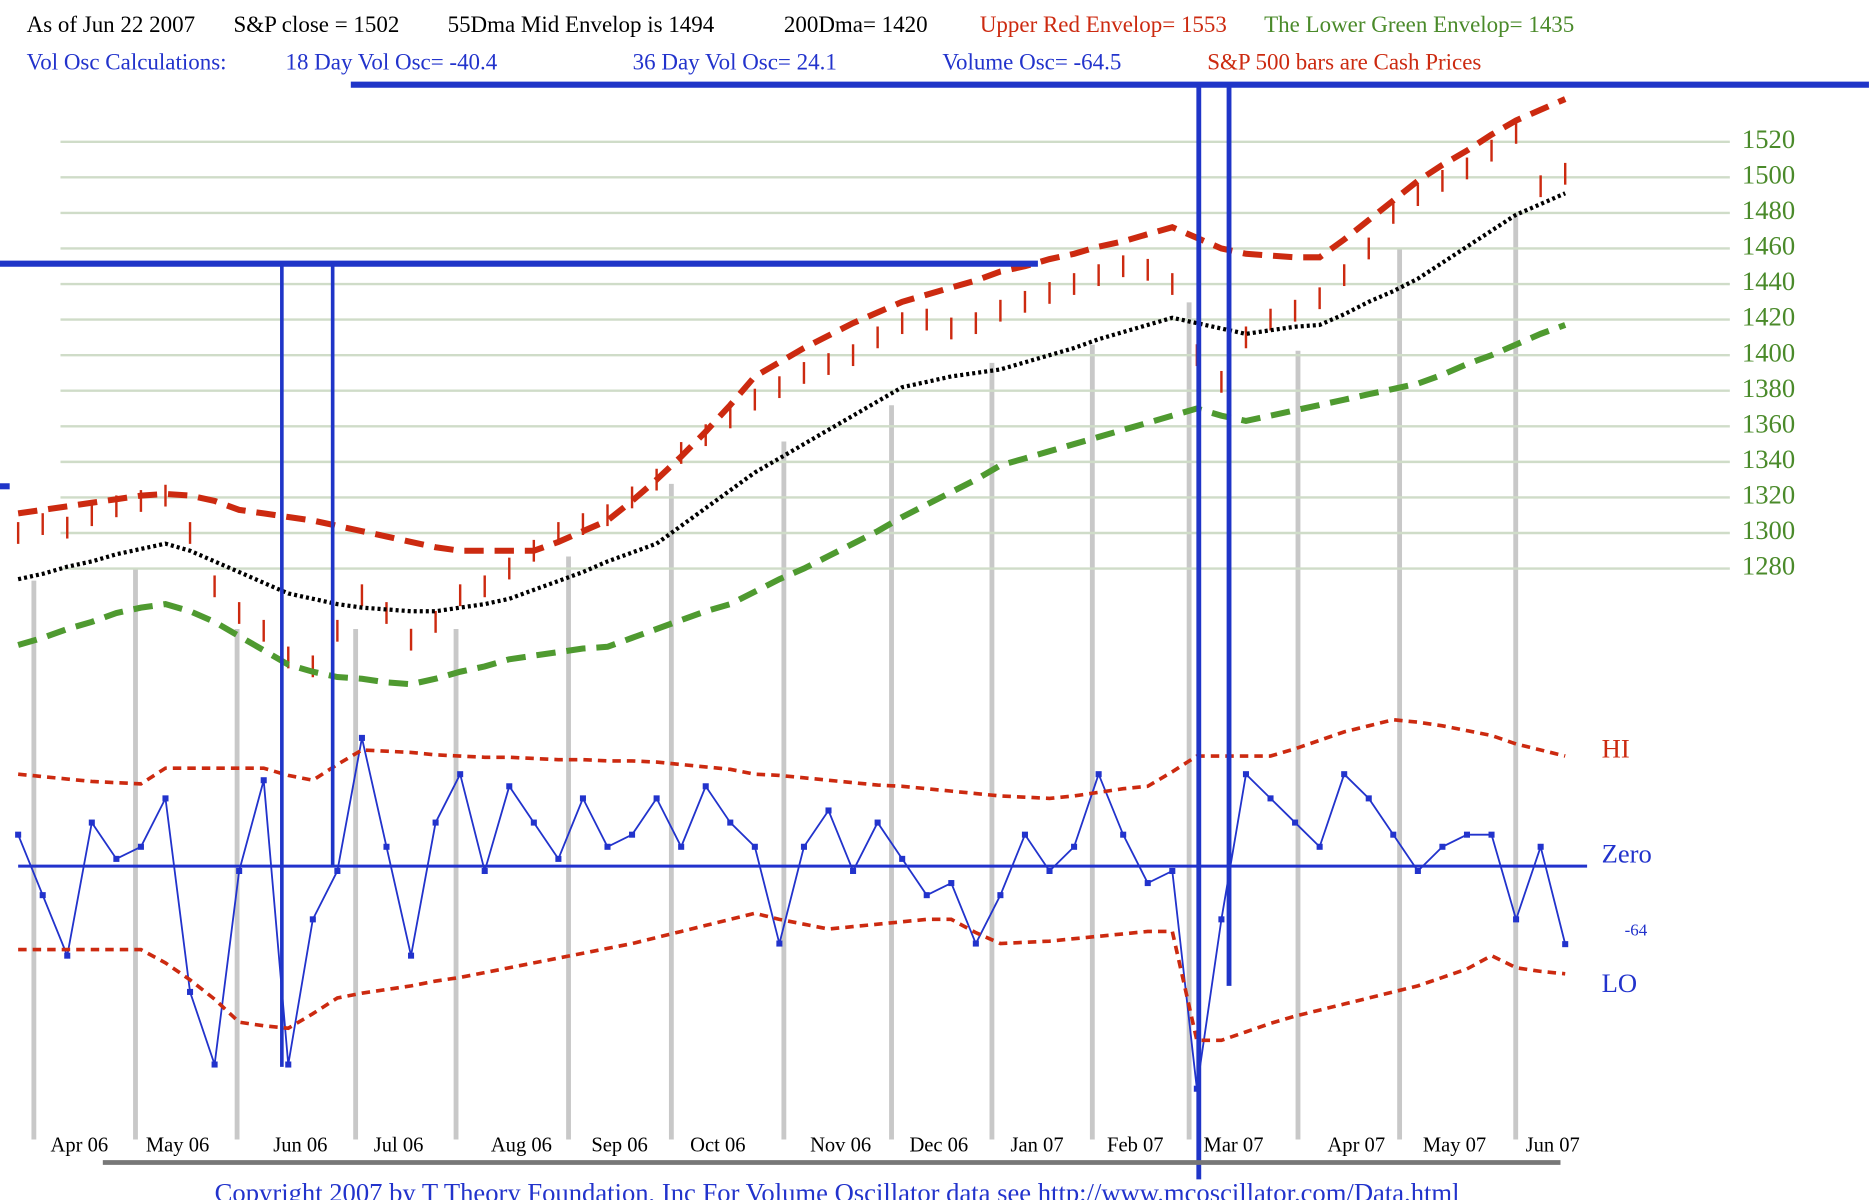 The height and width of the screenshot is (1200, 1875). I want to click on y-tick-label: 1380, so click(1768, 388).